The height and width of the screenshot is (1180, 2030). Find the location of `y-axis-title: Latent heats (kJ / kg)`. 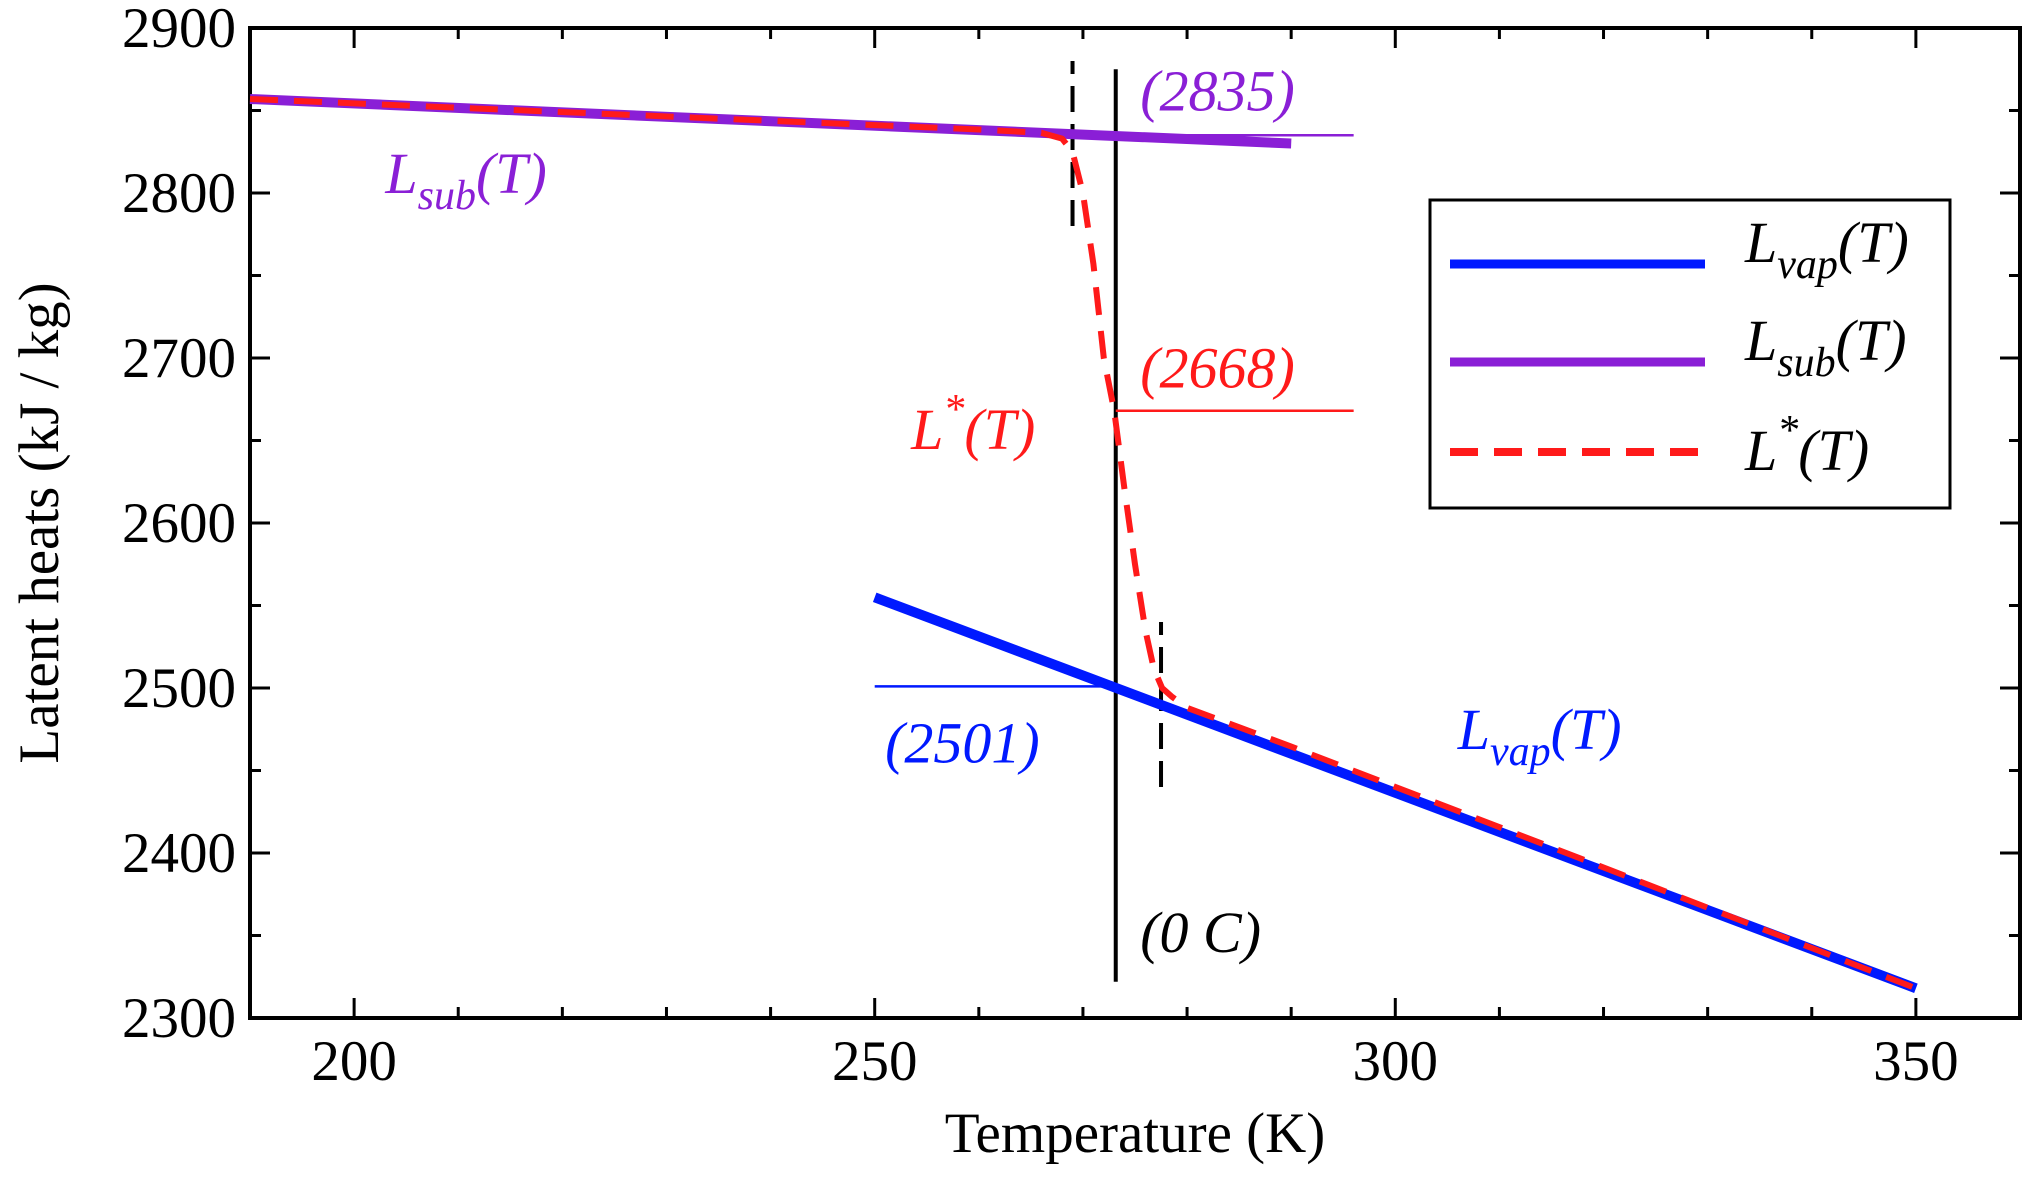

y-axis-title: Latent heats (kJ / kg) is located at coordinates (39, 522).